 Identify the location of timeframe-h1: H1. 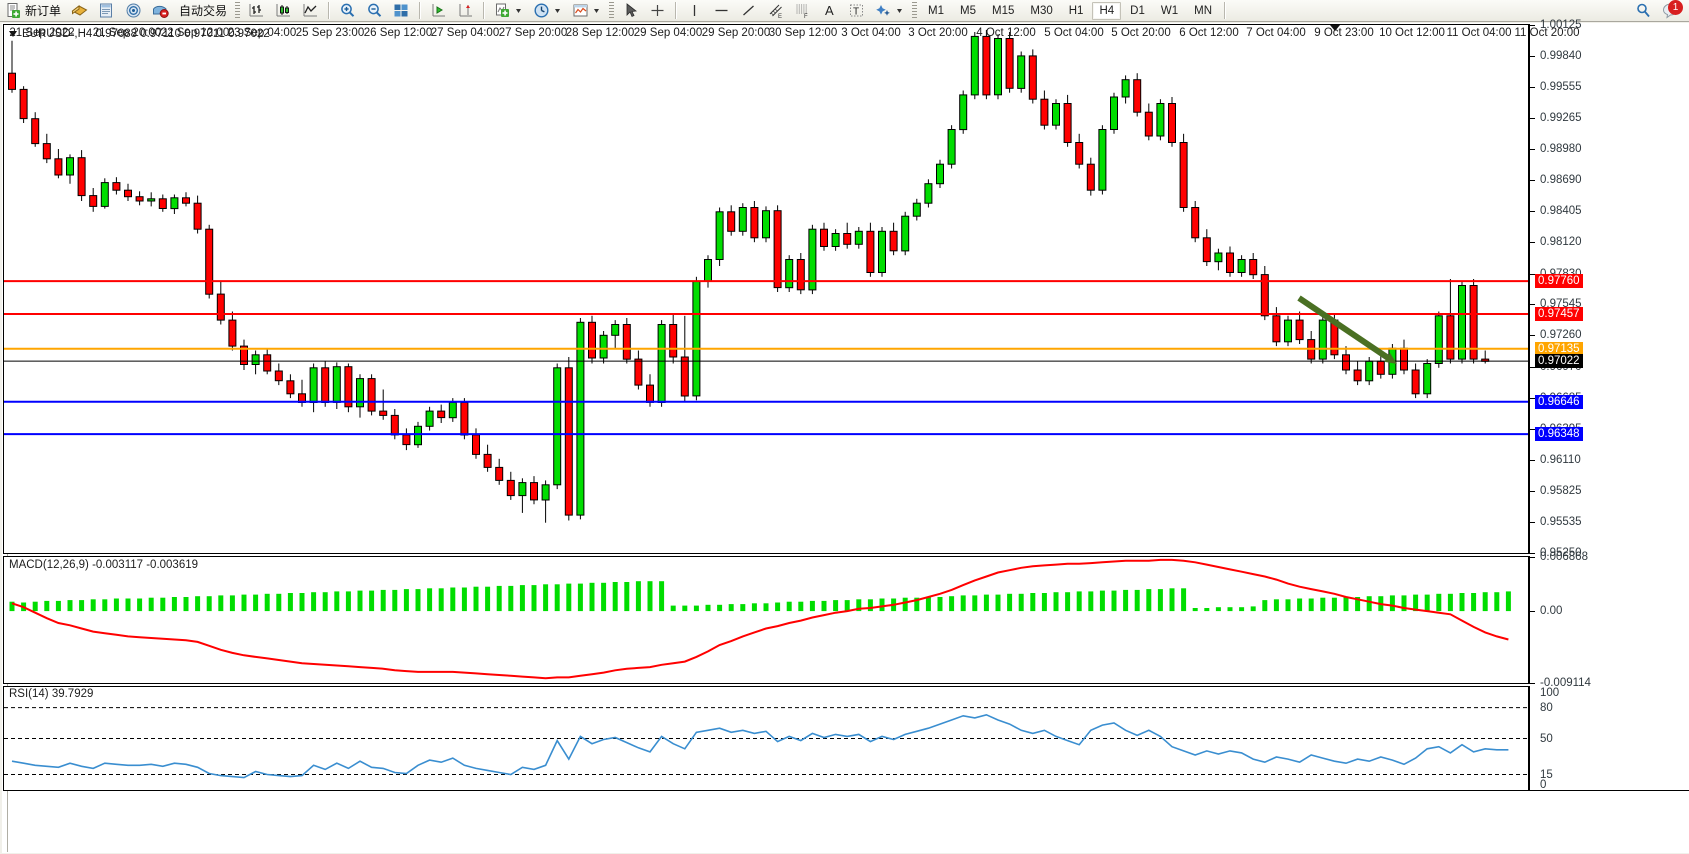
(1076, 10).